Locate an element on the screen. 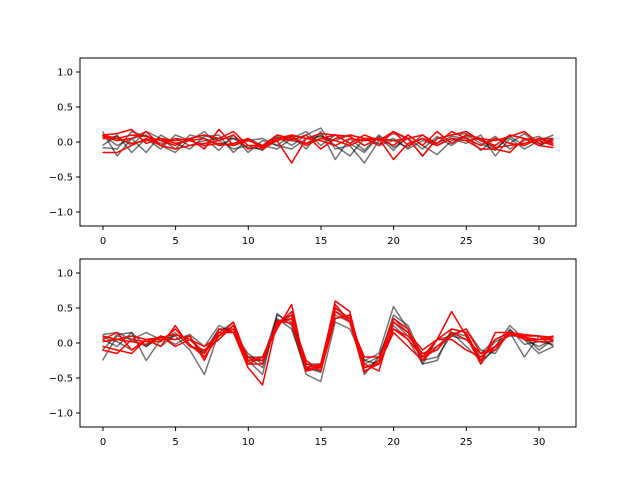  subplot-bottom-lines is located at coordinates (327, 343).